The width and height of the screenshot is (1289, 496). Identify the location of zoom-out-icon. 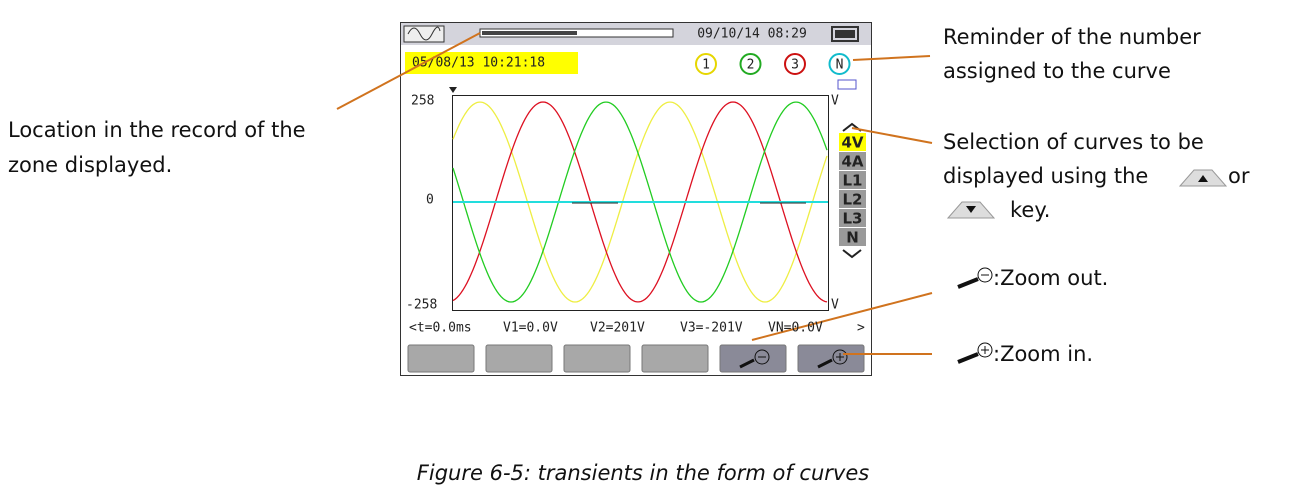
(975, 278).